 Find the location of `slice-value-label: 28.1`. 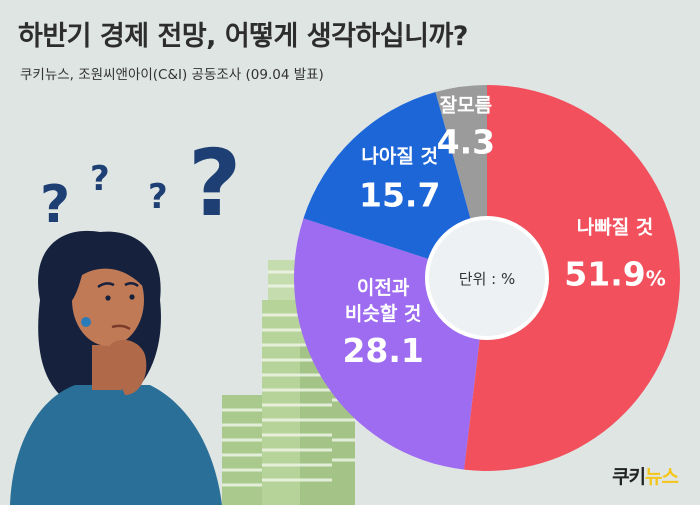

slice-value-label: 28.1 is located at coordinates (382, 350).